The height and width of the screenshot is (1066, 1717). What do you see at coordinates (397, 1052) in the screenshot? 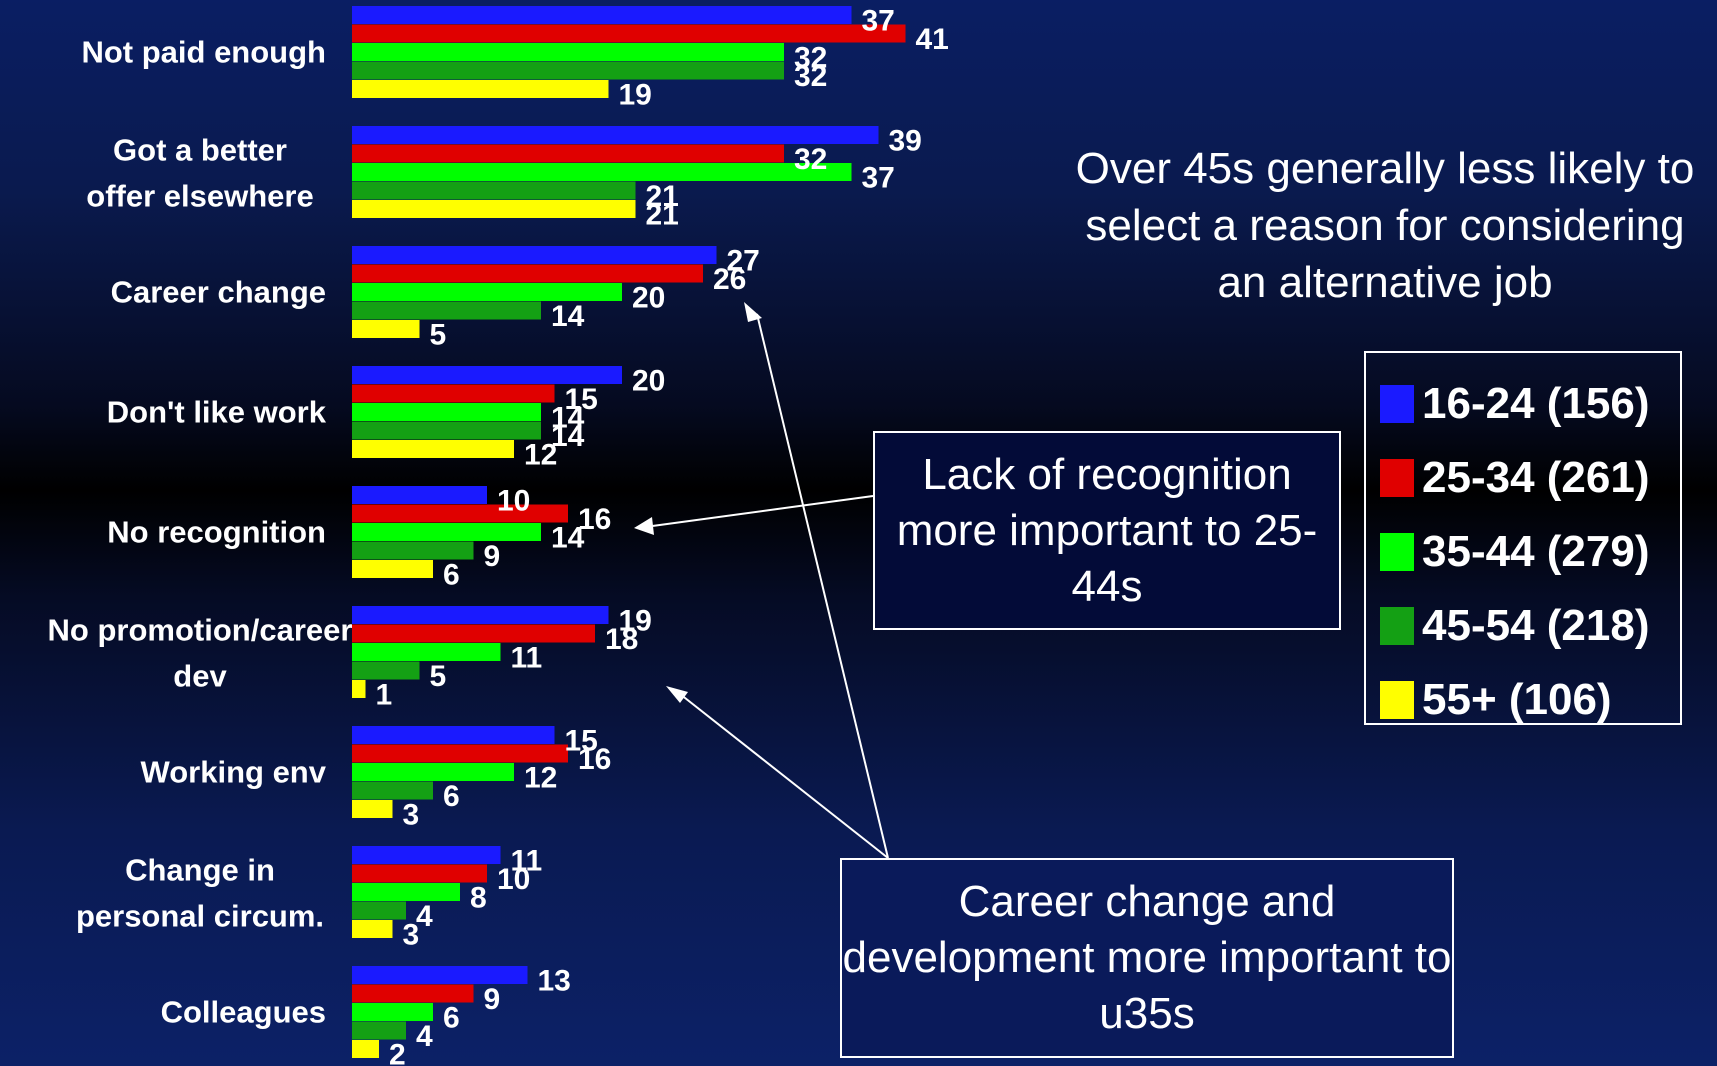
I see `bar-value-label: 2` at bounding box center [397, 1052].